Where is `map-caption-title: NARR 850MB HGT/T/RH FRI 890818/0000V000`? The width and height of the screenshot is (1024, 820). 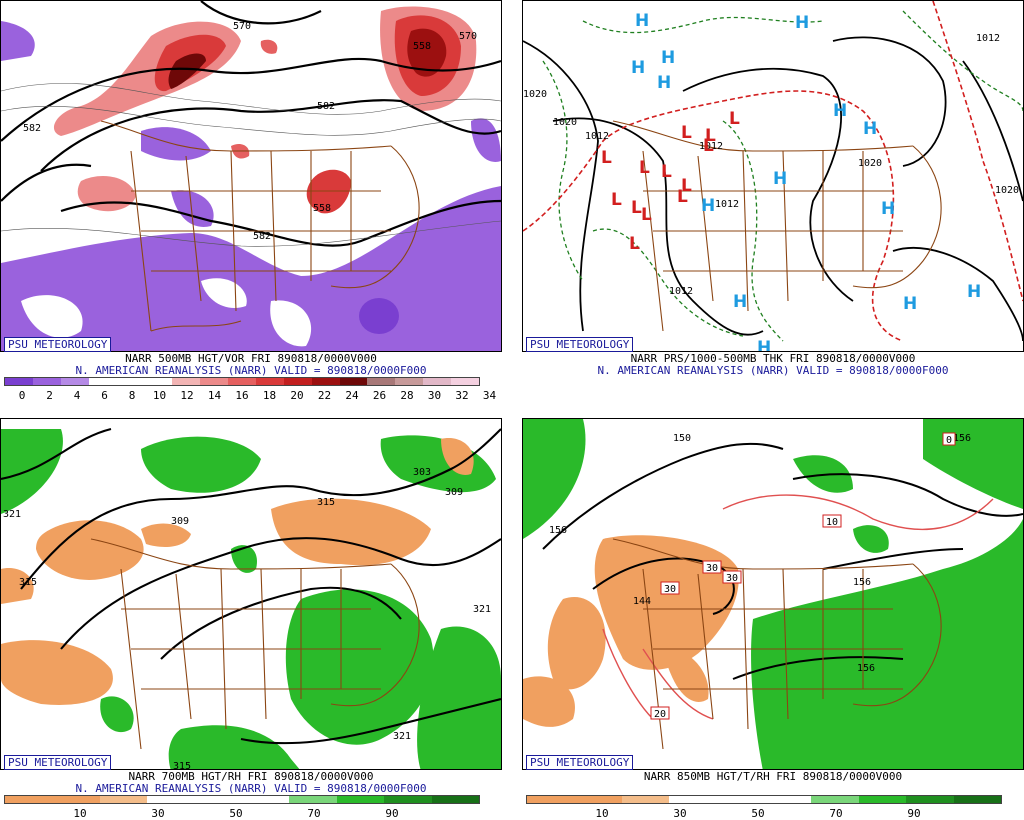
map-caption-title: NARR 850MB HGT/T/RH FRI 890818/0000V000 is located at coordinates (773, 776).